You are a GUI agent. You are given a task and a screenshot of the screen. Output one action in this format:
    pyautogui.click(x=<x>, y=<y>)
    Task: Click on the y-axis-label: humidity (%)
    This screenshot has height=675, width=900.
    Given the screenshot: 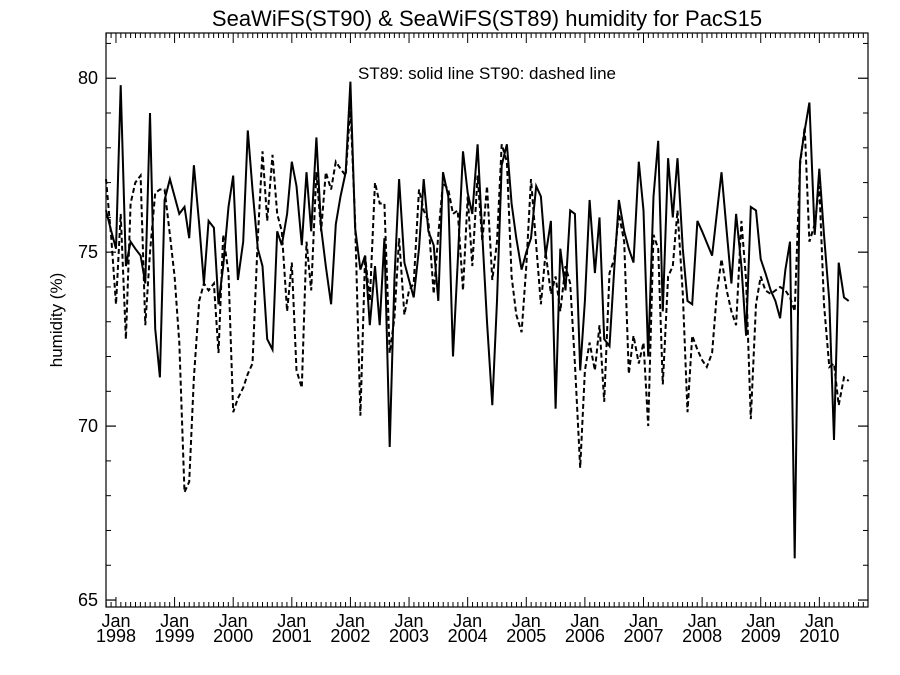 What is the action you would take?
    pyautogui.click(x=56, y=320)
    